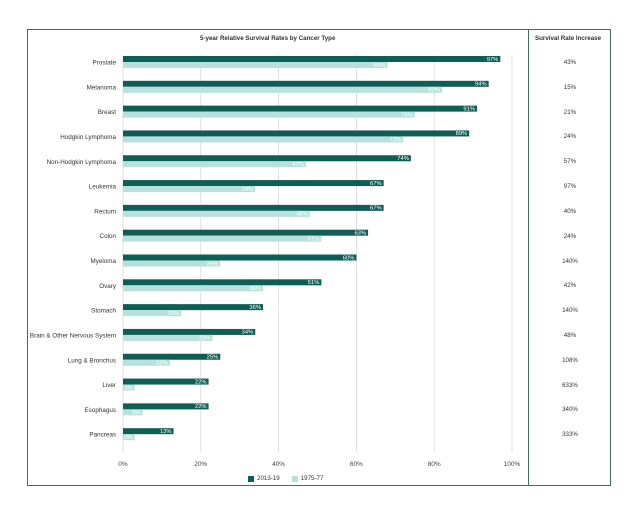 Image resolution: width=634 pixels, height=518 pixels. I want to click on increase-value: 48%, so click(570, 335).